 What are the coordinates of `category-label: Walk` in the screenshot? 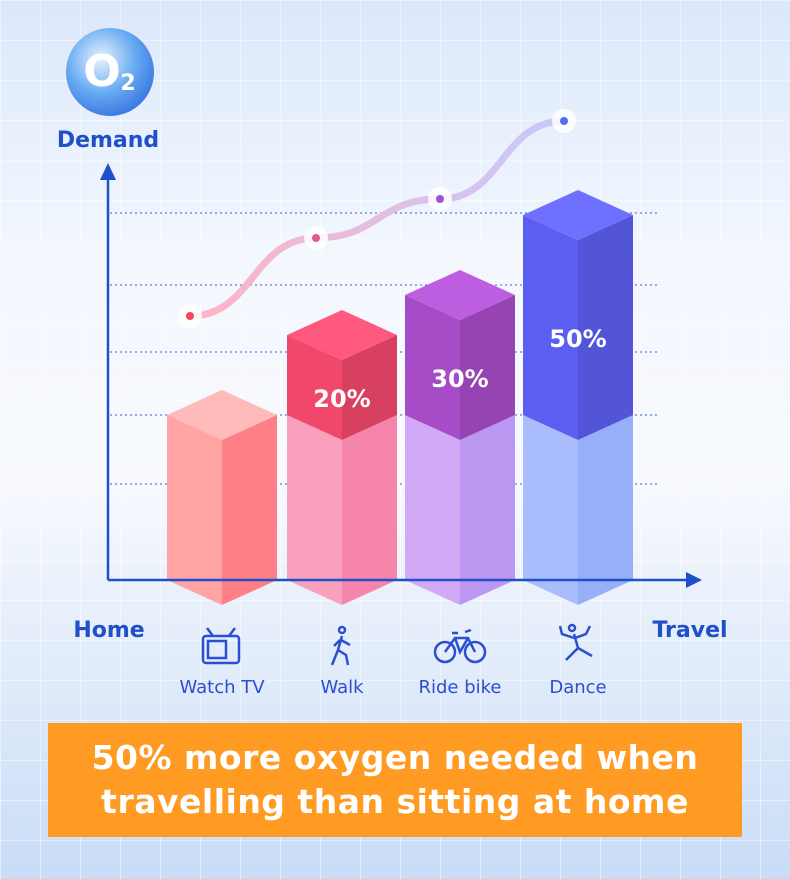 It's located at (342, 687).